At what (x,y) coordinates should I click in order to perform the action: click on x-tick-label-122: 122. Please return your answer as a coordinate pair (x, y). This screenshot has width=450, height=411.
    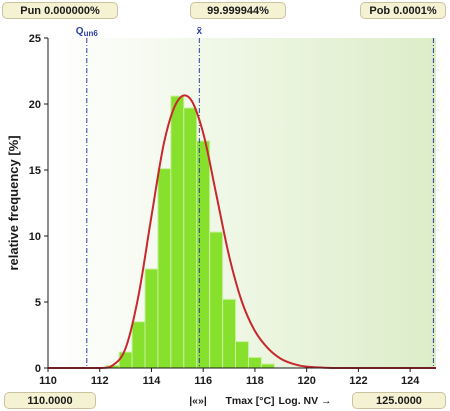
    Looking at the image, I should click on (358, 381).